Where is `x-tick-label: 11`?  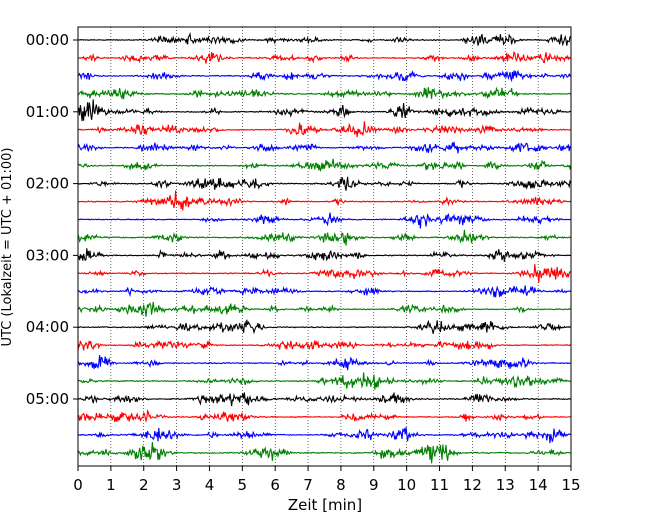
x-tick-label: 11 is located at coordinates (439, 485).